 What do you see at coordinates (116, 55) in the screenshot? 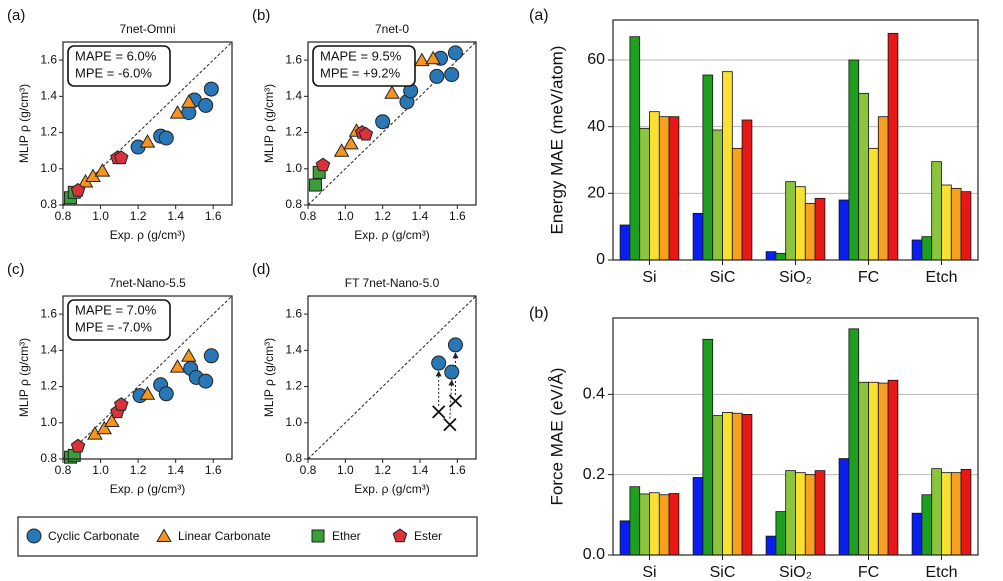
I see `annotation: MAPE = 6.0%` at bounding box center [116, 55].